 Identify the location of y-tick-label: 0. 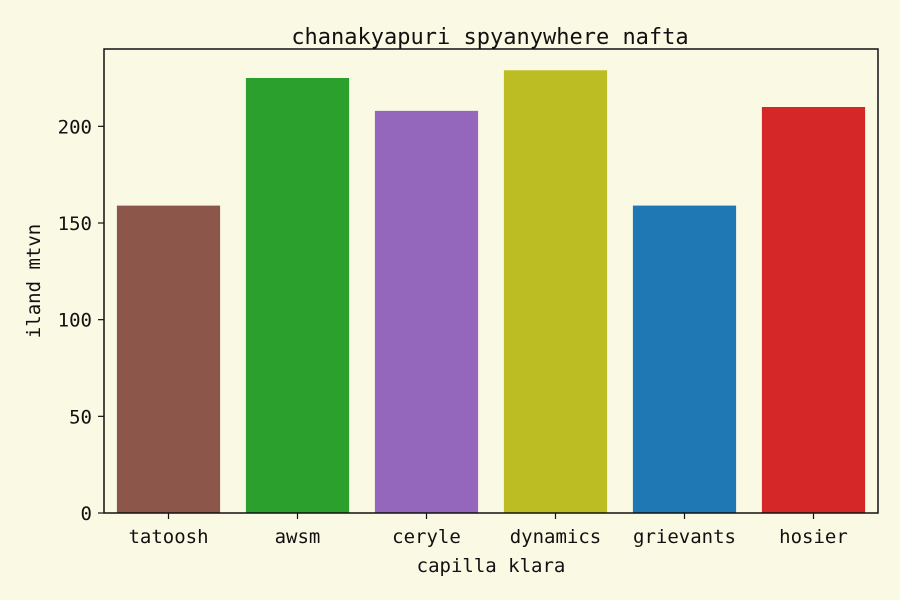
(86, 514).